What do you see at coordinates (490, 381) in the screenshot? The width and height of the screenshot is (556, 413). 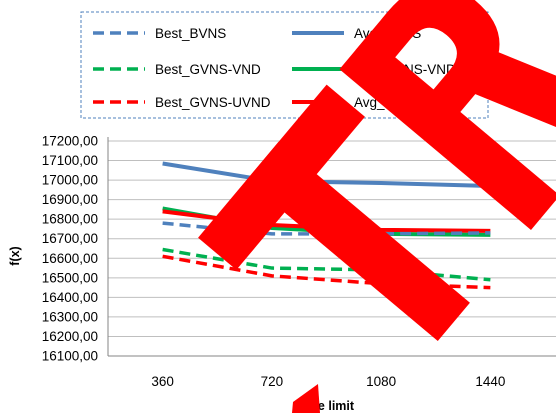 I see `x-tick-label: 1440` at bounding box center [490, 381].